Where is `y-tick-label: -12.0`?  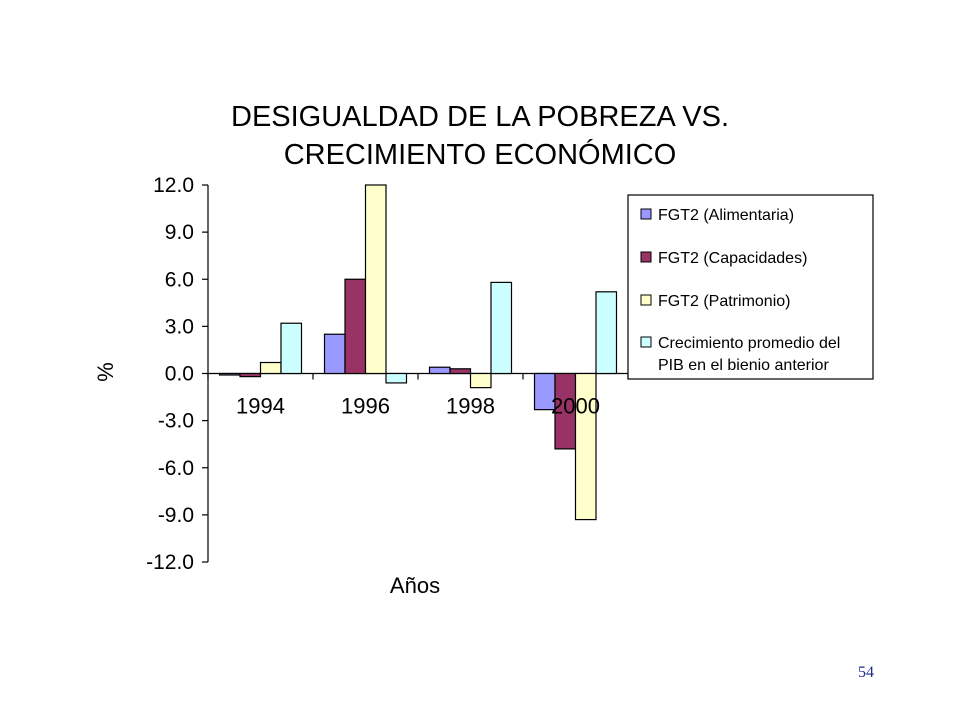 y-tick-label: -12.0 is located at coordinates (170, 562).